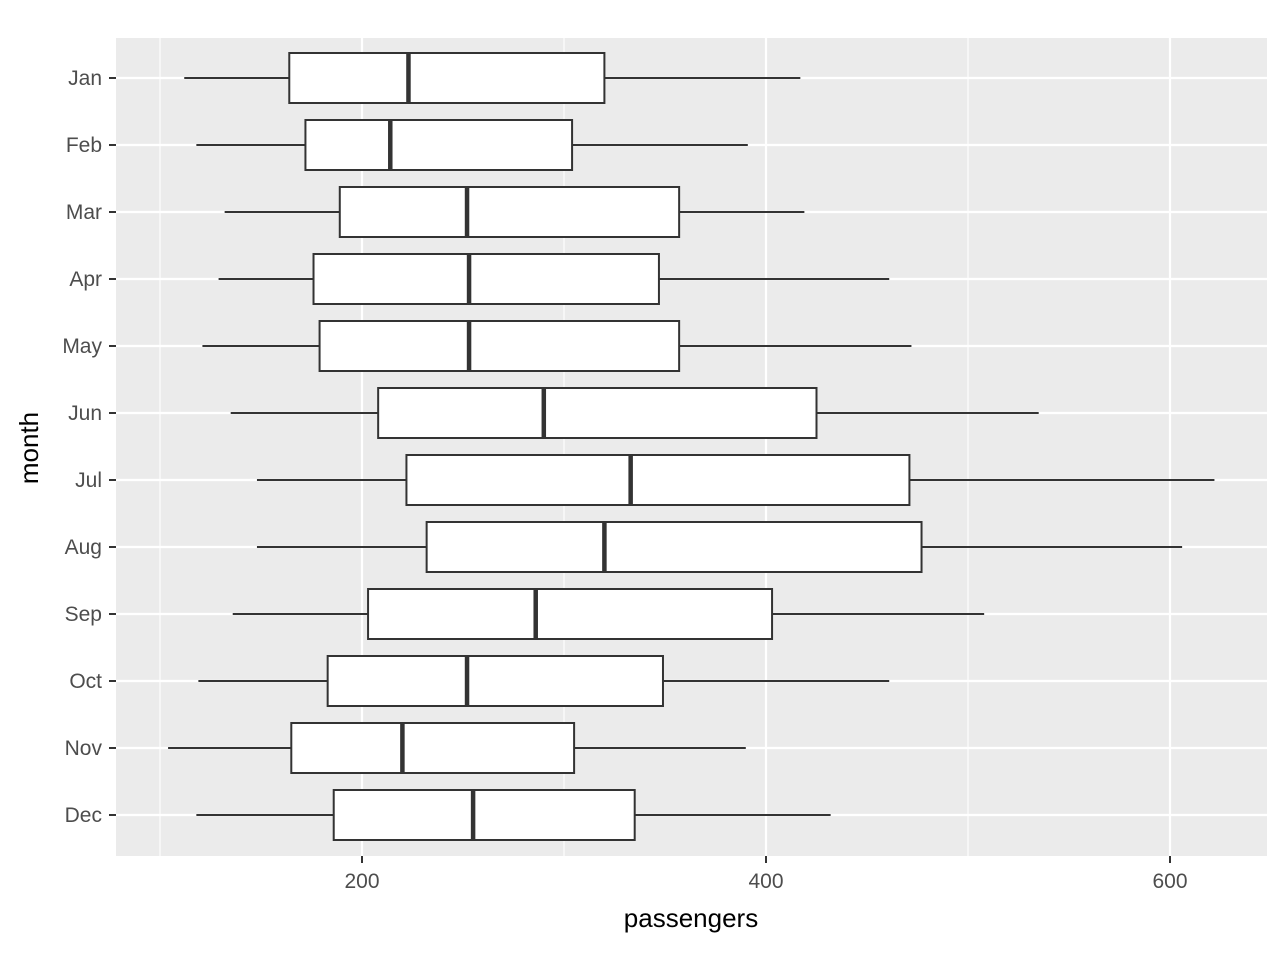 This screenshot has height=960, width=1280. Describe the element at coordinates (82, 346) in the screenshot. I see `y-tick-label: May` at that location.